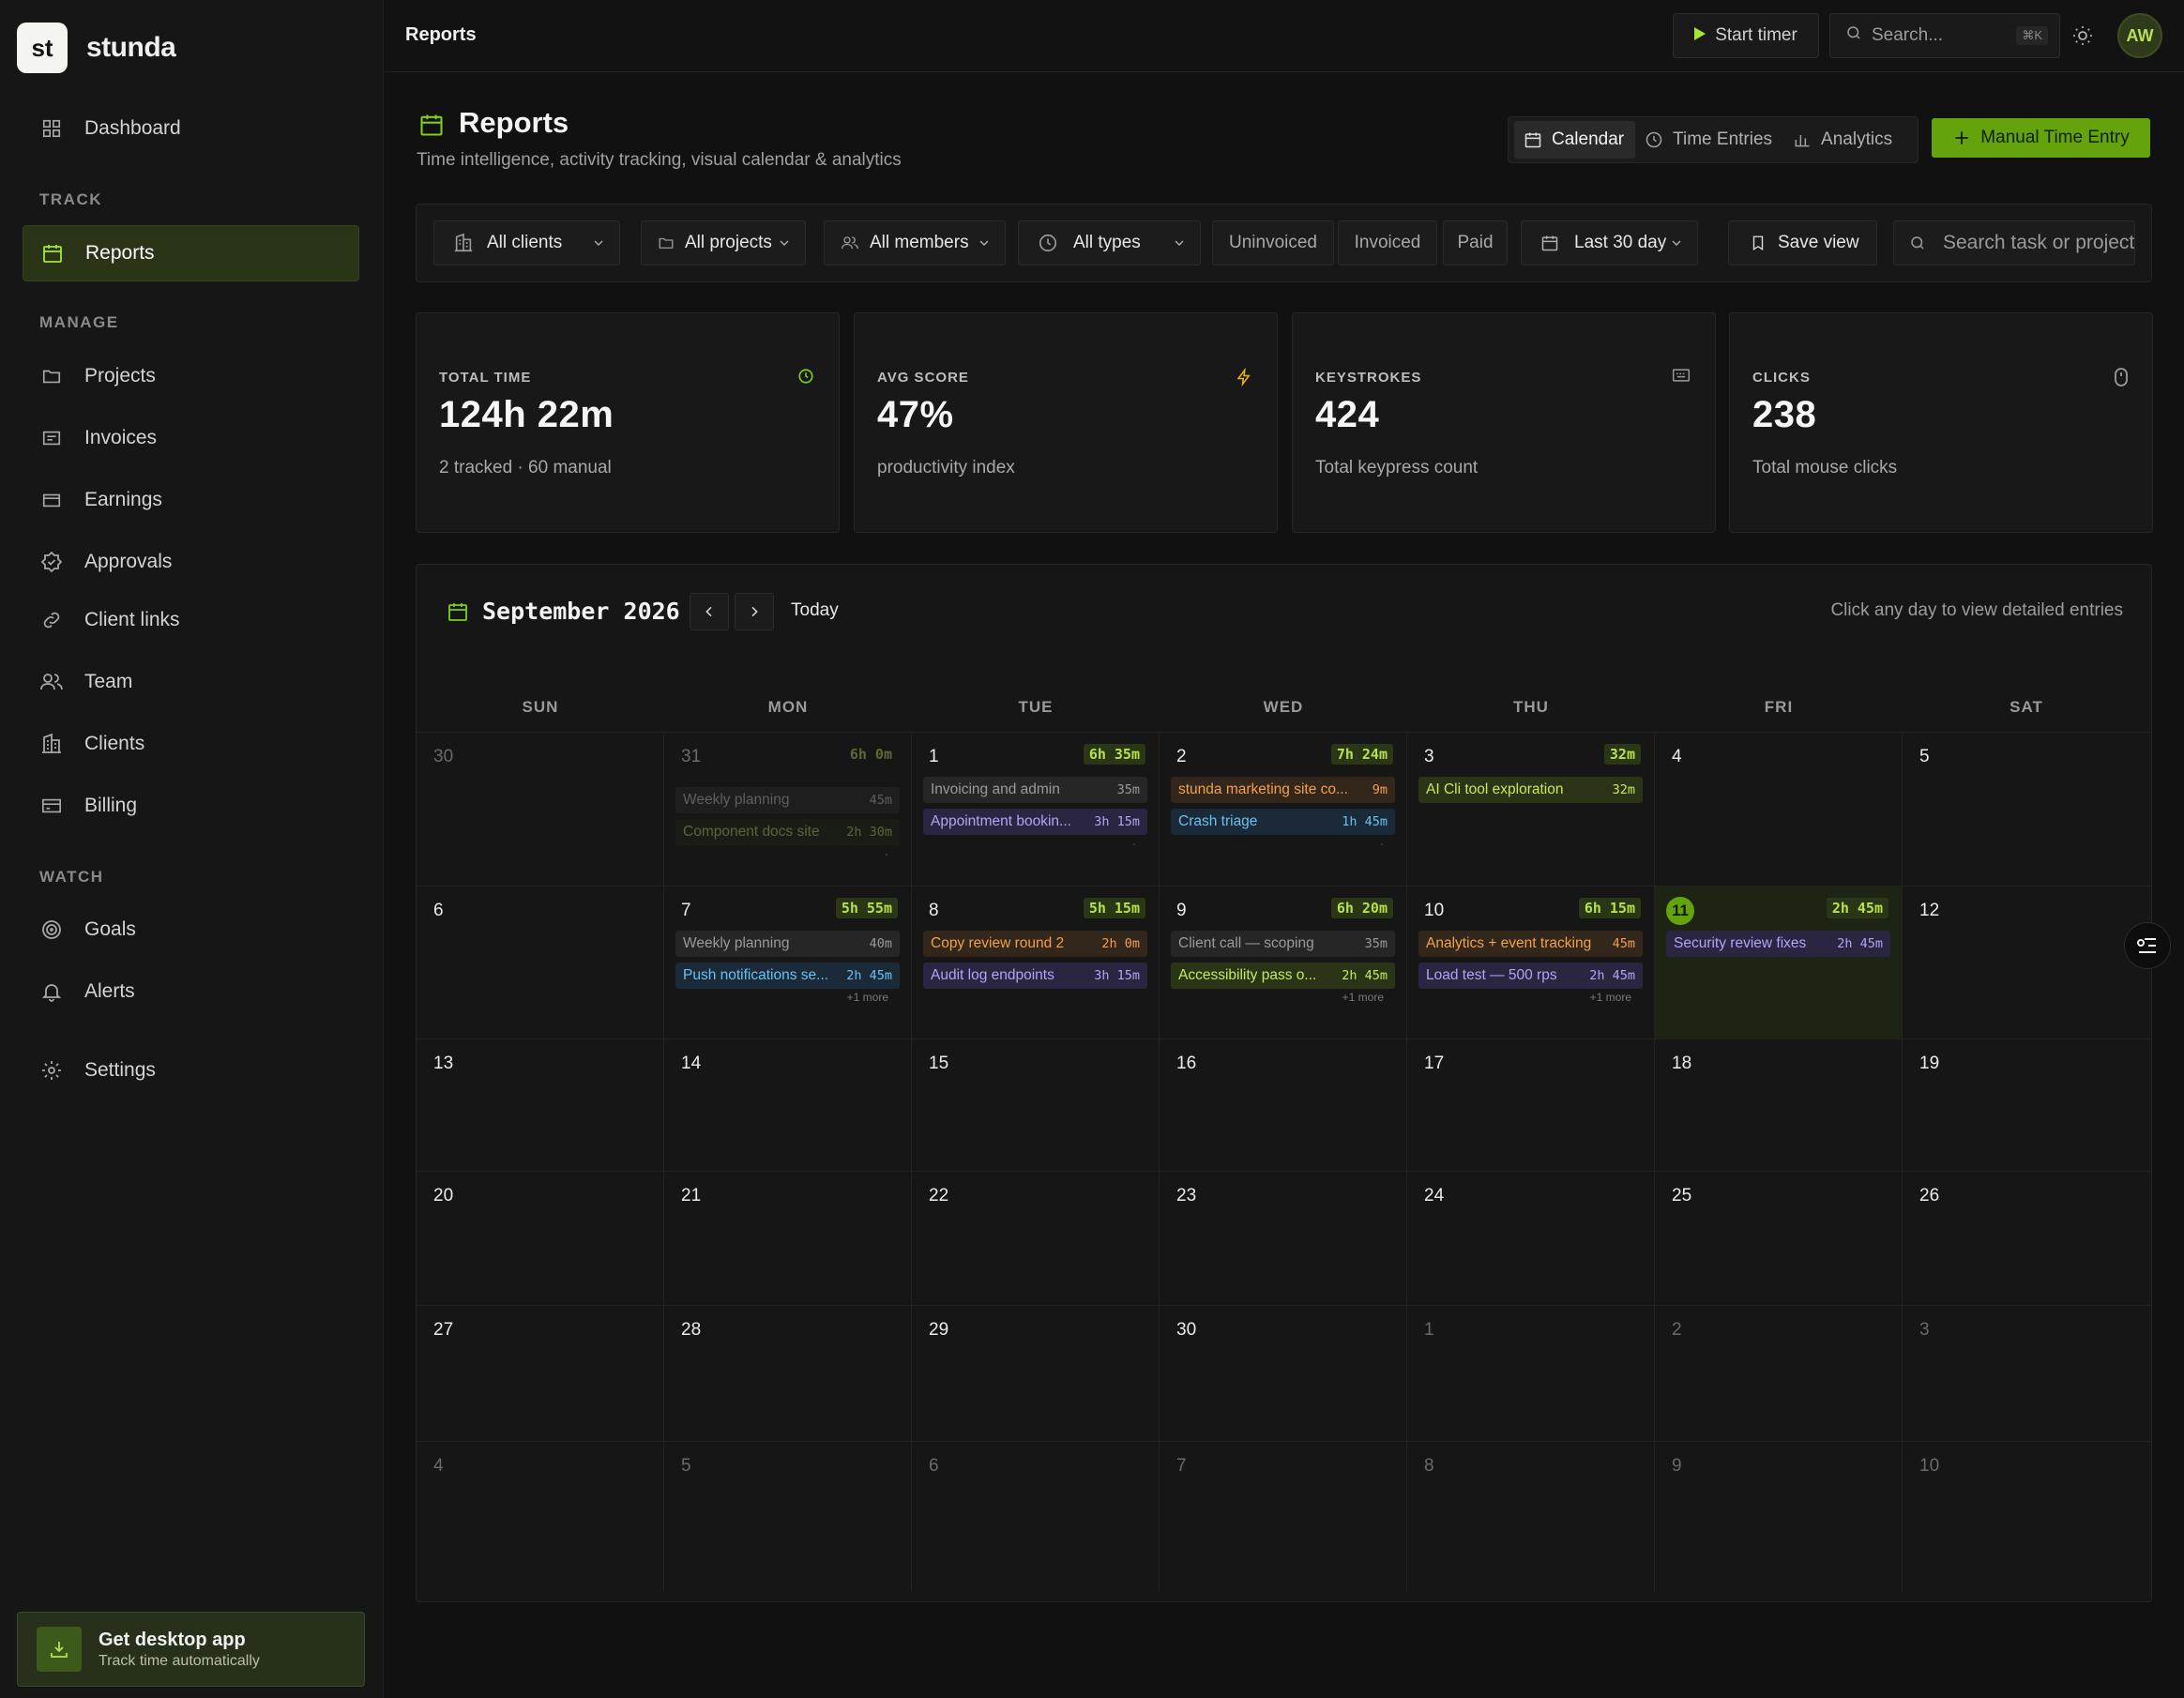 This screenshot has width=2184, height=1698. What do you see at coordinates (788, 1373) in the screenshot?
I see `calendar-day-cell: 28` at bounding box center [788, 1373].